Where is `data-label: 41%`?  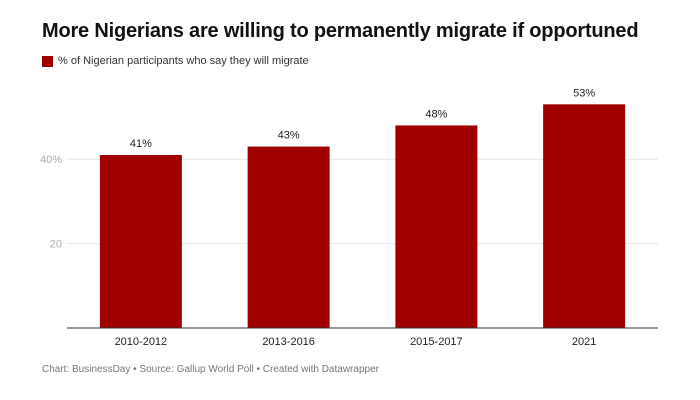 data-label: 41% is located at coordinates (141, 144).